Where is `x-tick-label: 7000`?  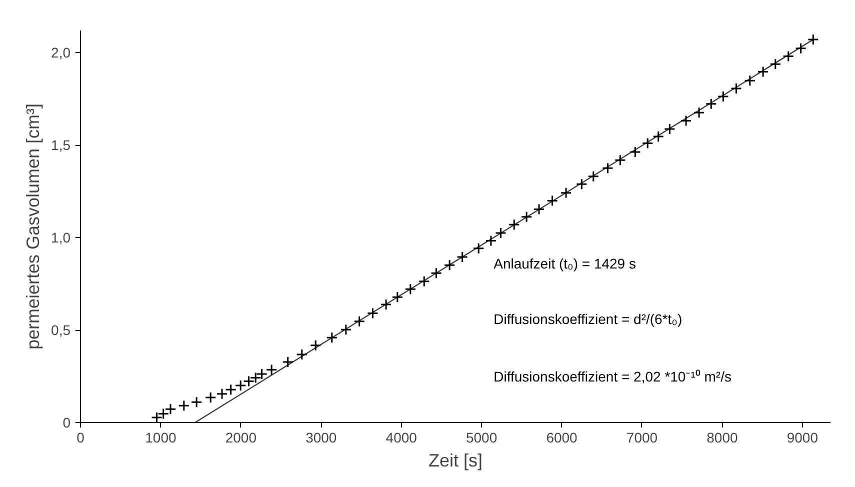
x-tick-label: 7000 is located at coordinates (642, 438).